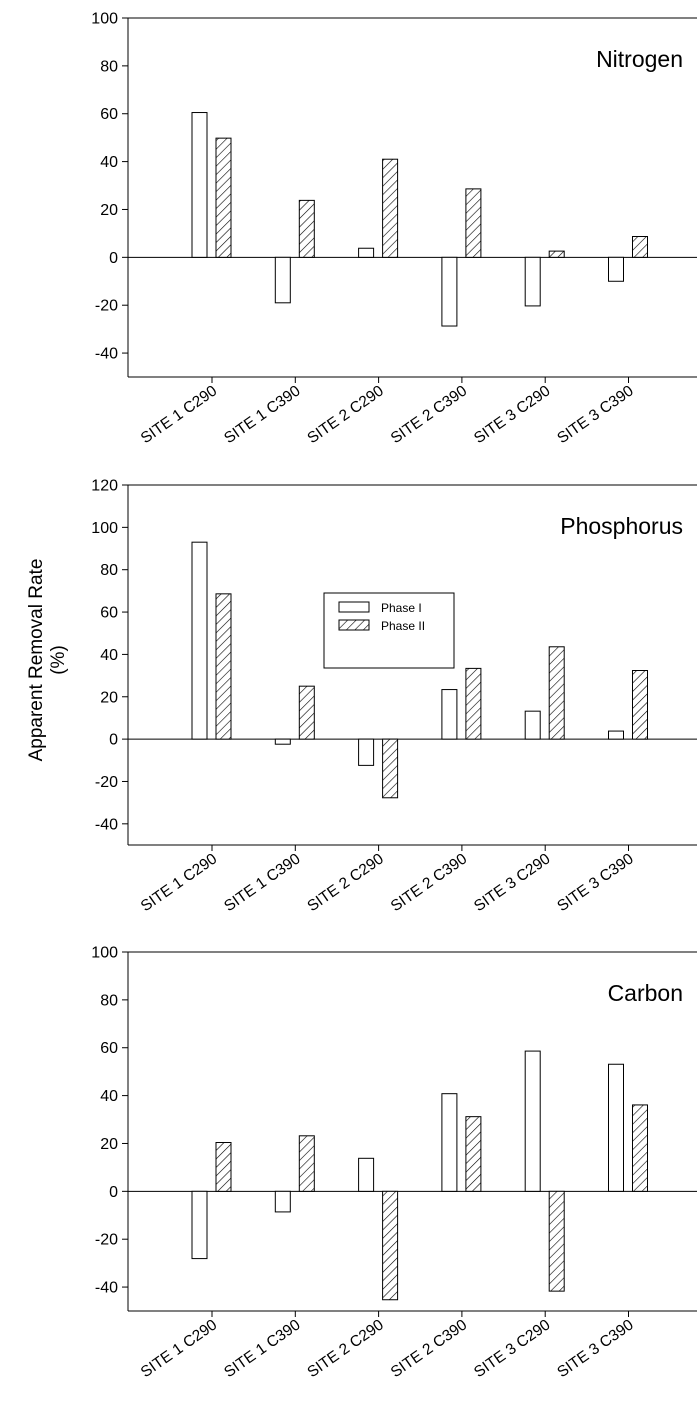  I want to click on y-axis-label: Apparent Removal Rate, so click(36, 660).